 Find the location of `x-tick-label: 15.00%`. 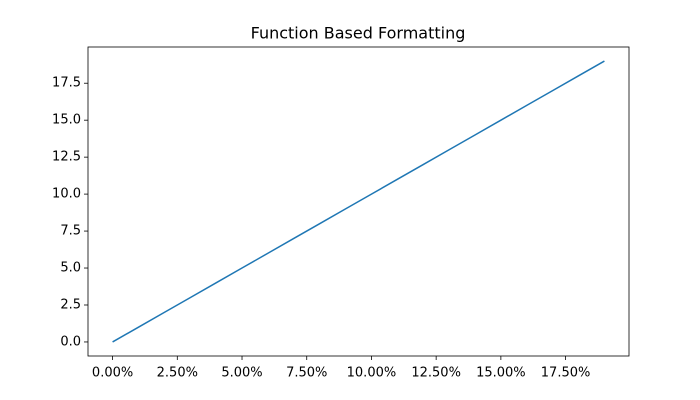

x-tick-label: 15.00% is located at coordinates (501, 373).